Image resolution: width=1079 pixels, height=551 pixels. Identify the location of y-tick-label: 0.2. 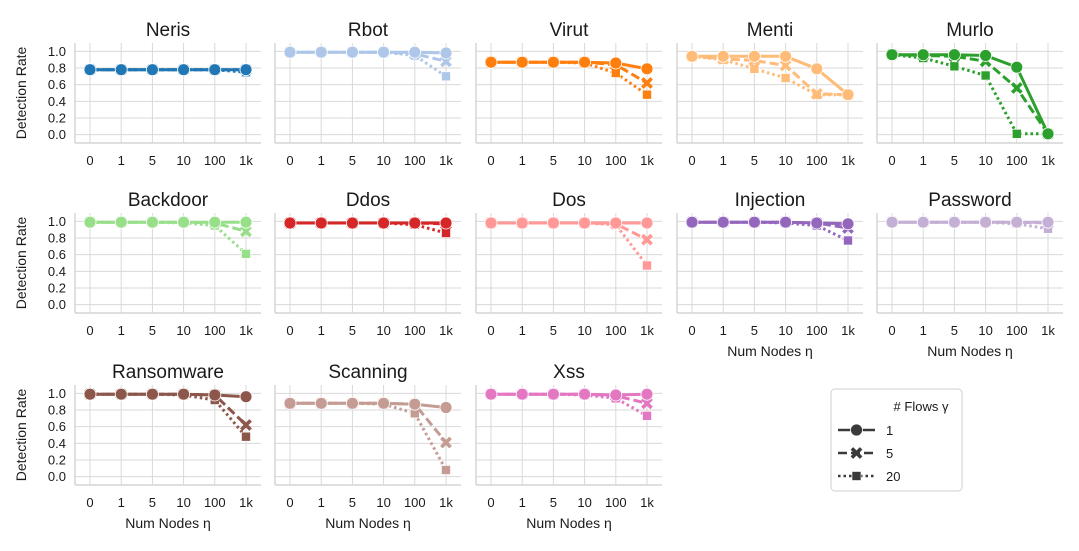
(57, 118).